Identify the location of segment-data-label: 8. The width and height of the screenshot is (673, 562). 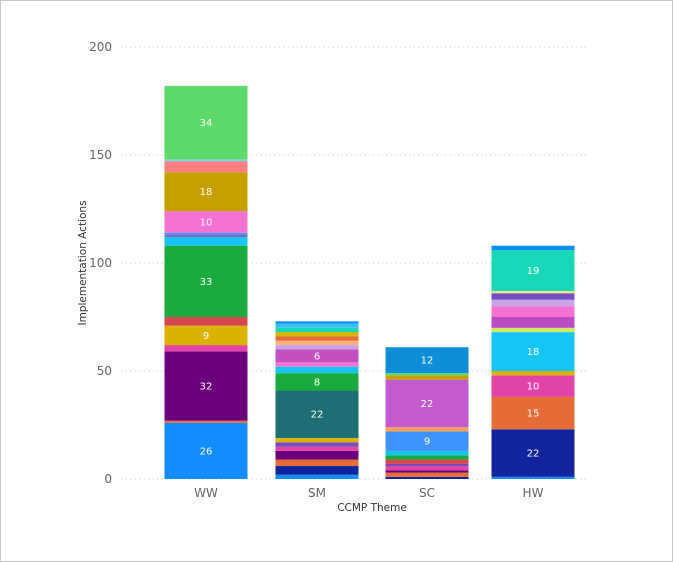
(317, 382).